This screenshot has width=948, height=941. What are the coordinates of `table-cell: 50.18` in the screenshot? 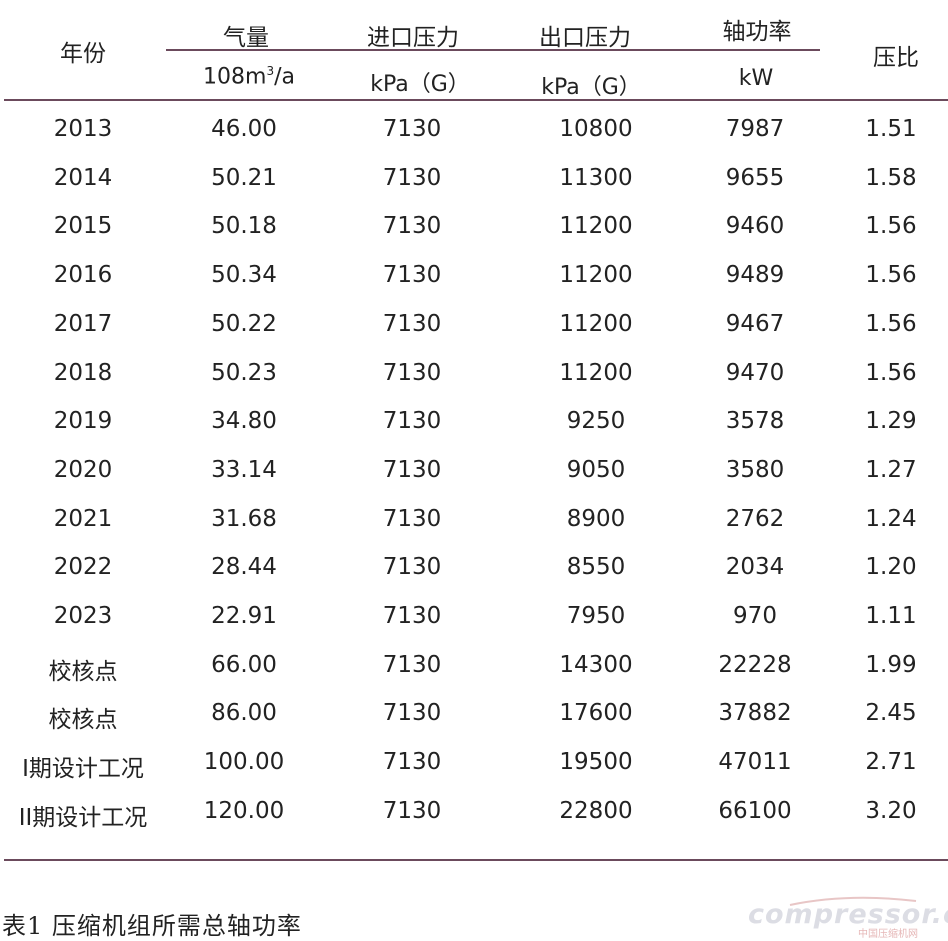 It's located at (244, 226).